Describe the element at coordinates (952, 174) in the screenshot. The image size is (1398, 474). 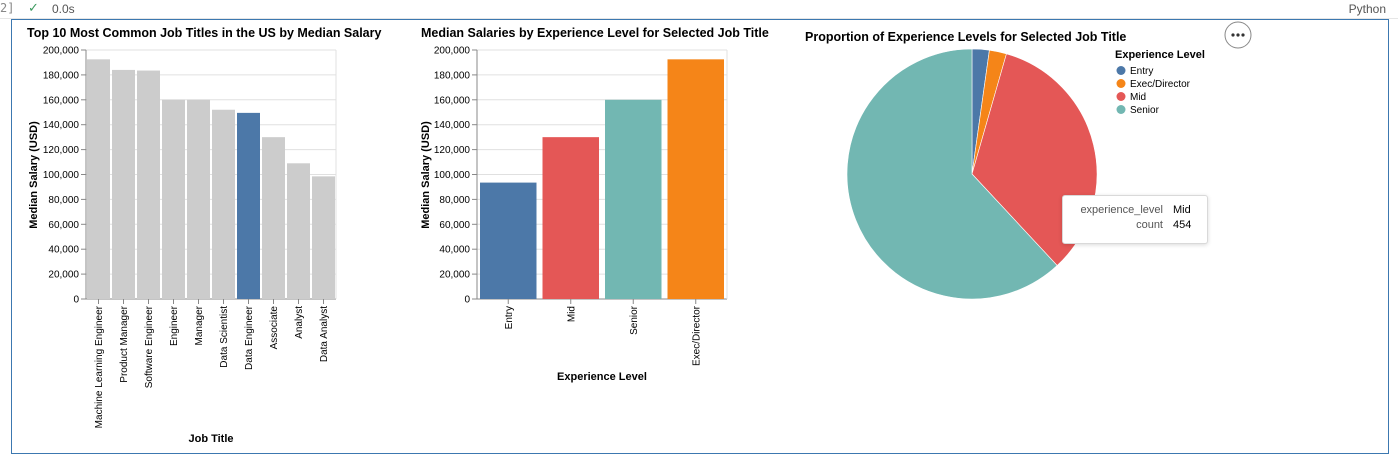
I see `pie-slice` at that location.